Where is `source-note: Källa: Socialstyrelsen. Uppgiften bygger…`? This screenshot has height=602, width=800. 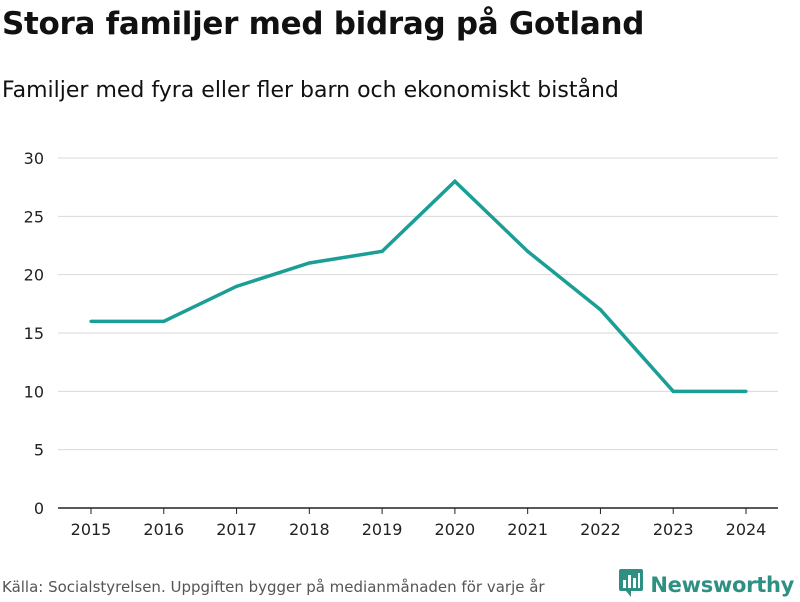
source-note: Källa: Socialstyrelsen. Uppgiften bygger… is located at coordinates (273, 587).